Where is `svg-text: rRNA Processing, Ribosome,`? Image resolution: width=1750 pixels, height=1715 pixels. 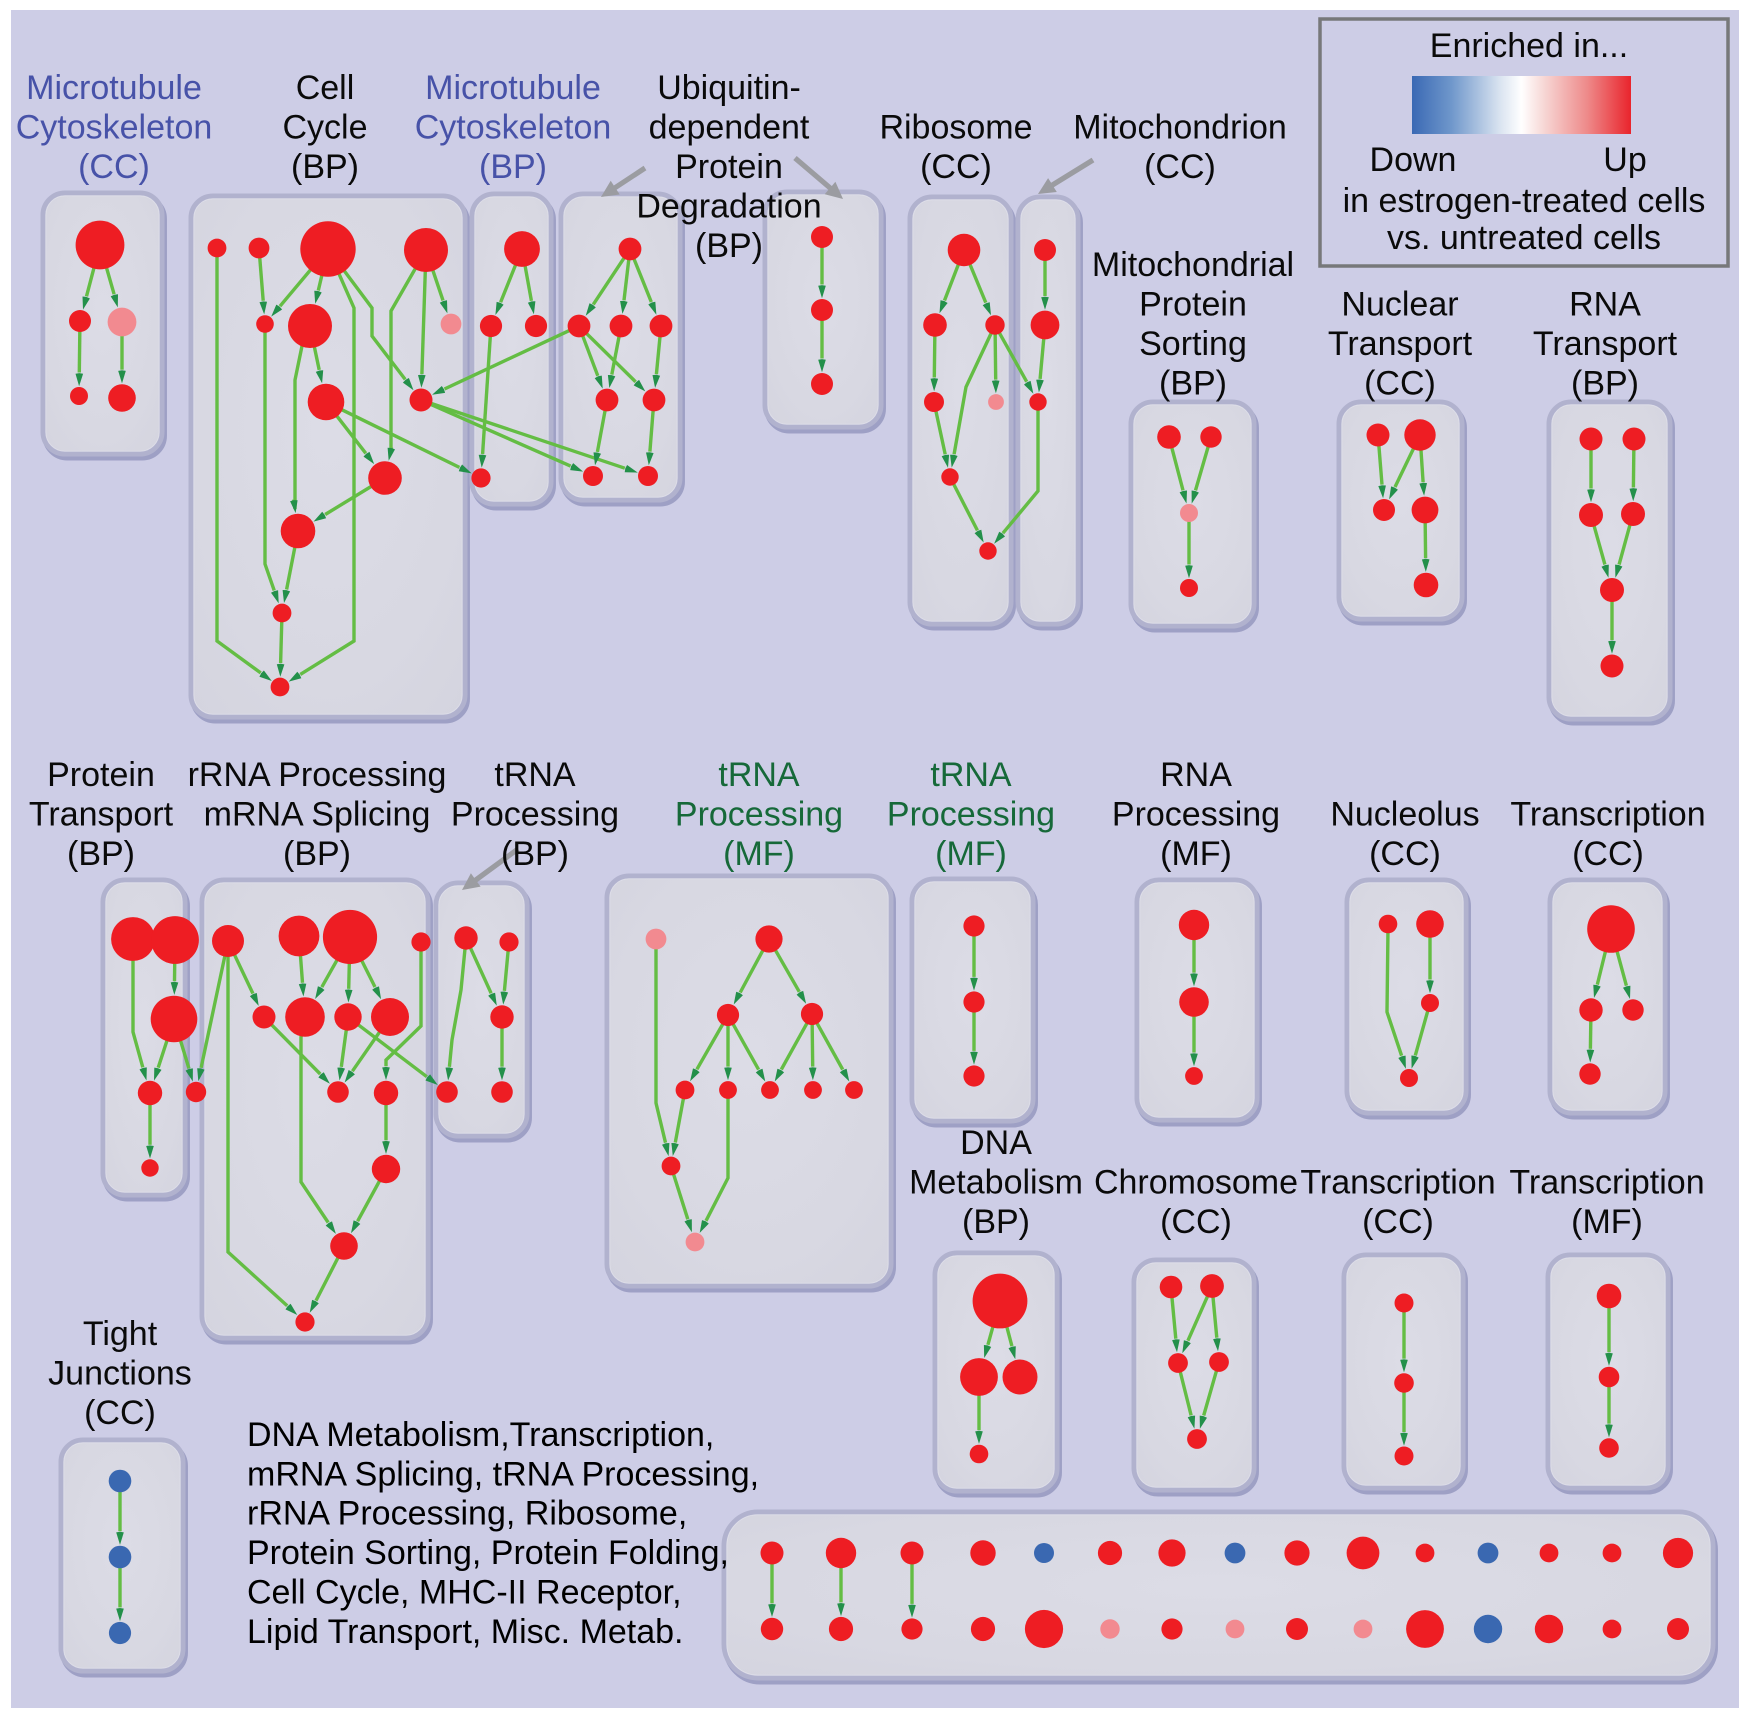
svg-text: rRNA Processing, Ribosome, is located at coordinates (467, 1514).